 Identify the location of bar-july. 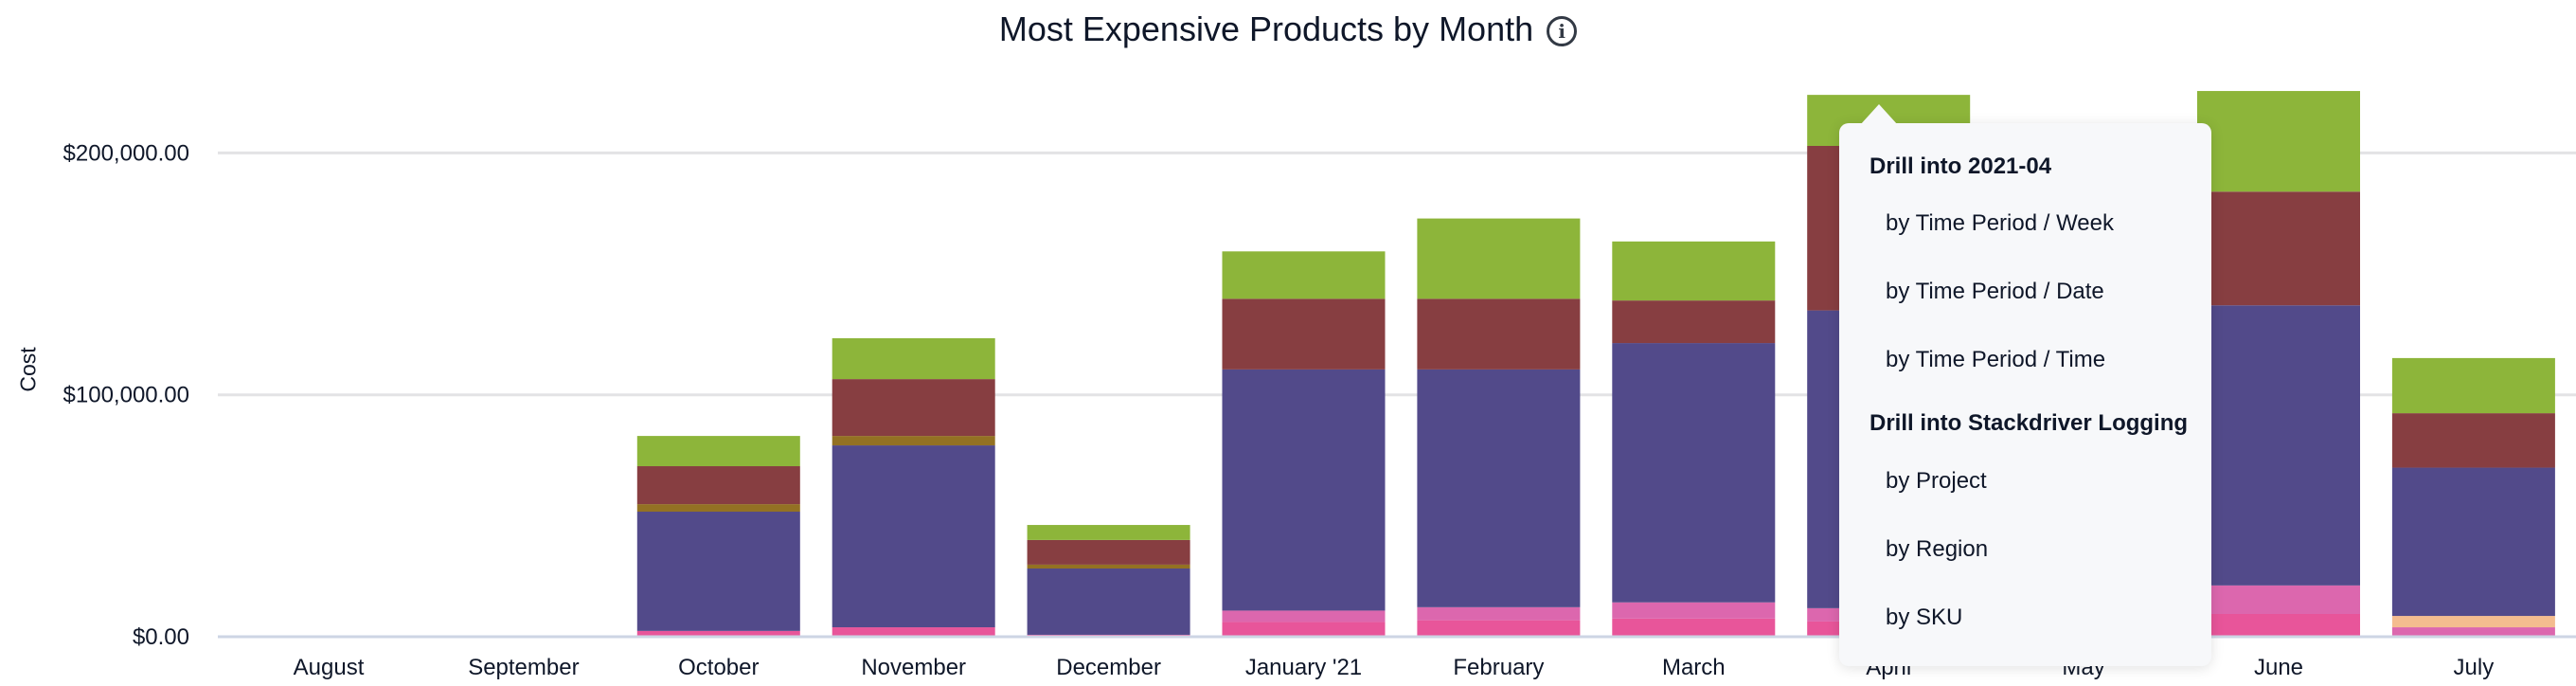
(2473, 497).